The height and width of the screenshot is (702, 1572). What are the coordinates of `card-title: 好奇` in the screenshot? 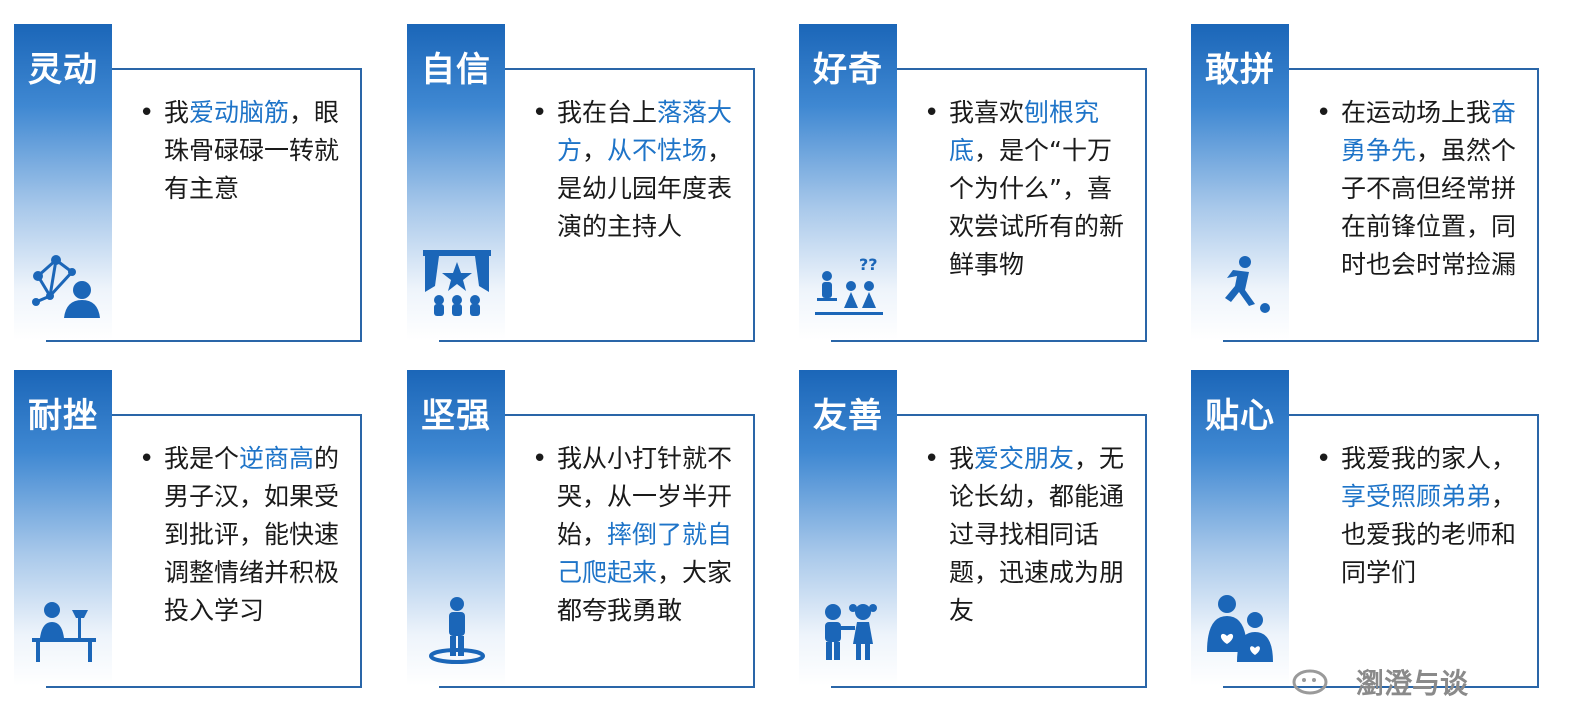 It's located at (848, 70).